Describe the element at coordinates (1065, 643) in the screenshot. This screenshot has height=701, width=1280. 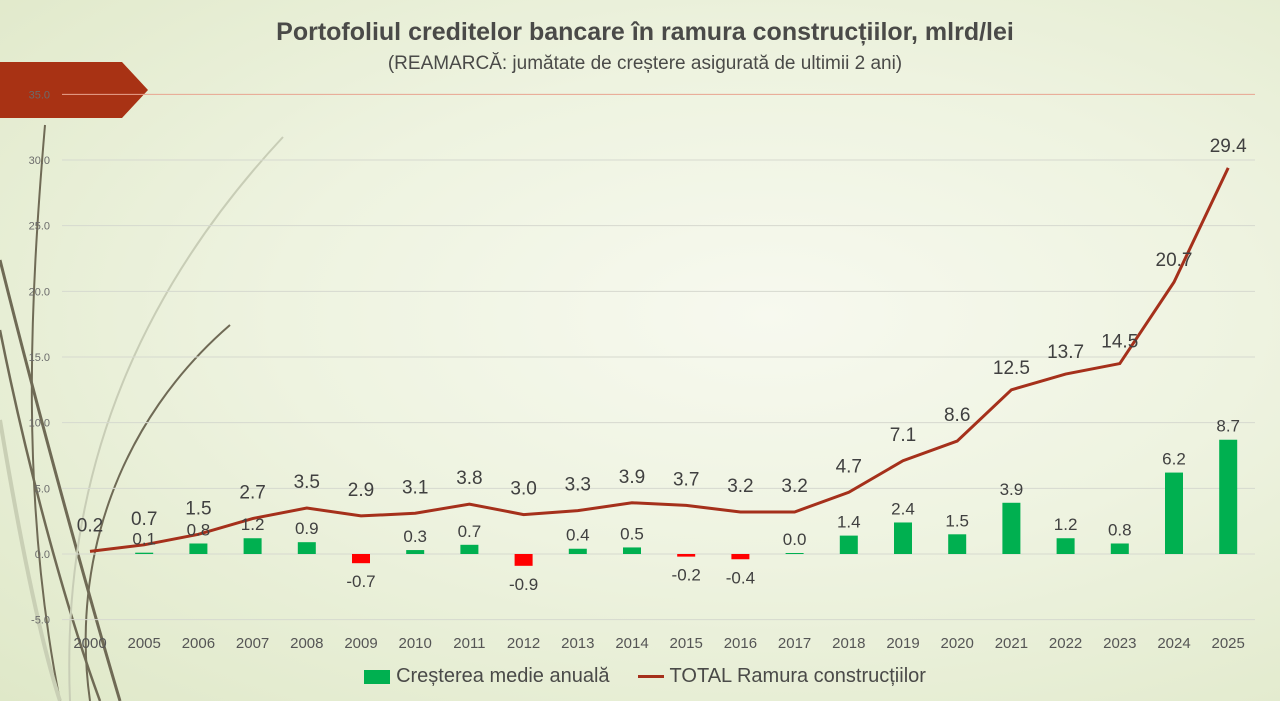
I see `x-tick-label: 2022` at that location.